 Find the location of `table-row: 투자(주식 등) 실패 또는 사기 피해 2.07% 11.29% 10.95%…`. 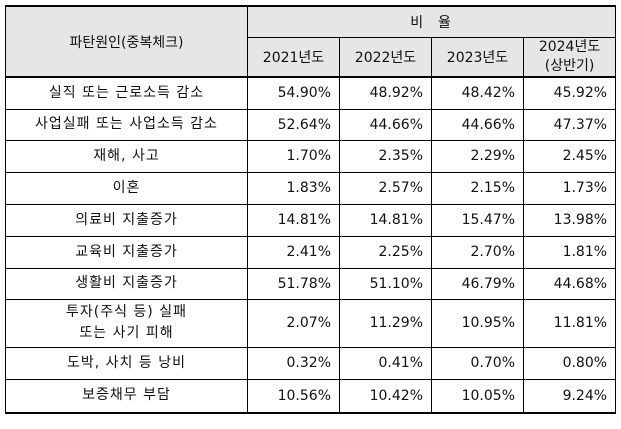

table-row: 투자(주식 등) 실패 또는 사기 피해 2.07% 11.29% 10.95%… is located at coordinates (311, 323).